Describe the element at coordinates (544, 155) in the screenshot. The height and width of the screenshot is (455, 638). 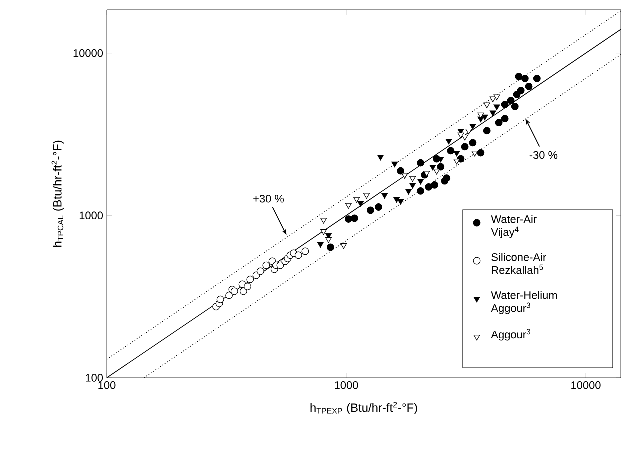
I see `annotation: -30 %` at that location.